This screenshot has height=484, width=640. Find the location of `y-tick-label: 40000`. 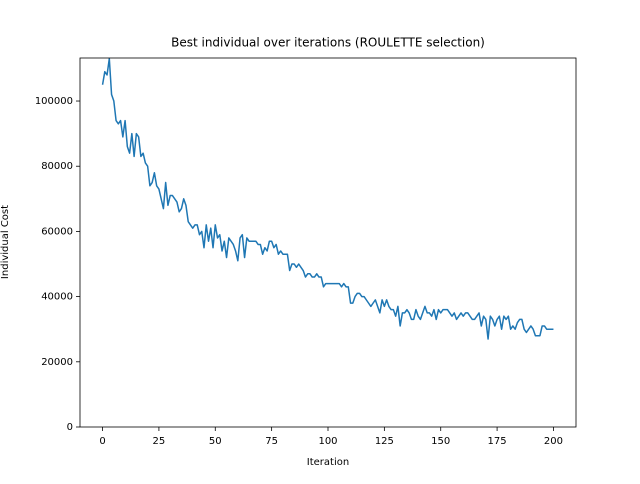

y-tick-label: 40000 is located at coordinates (57, 297).